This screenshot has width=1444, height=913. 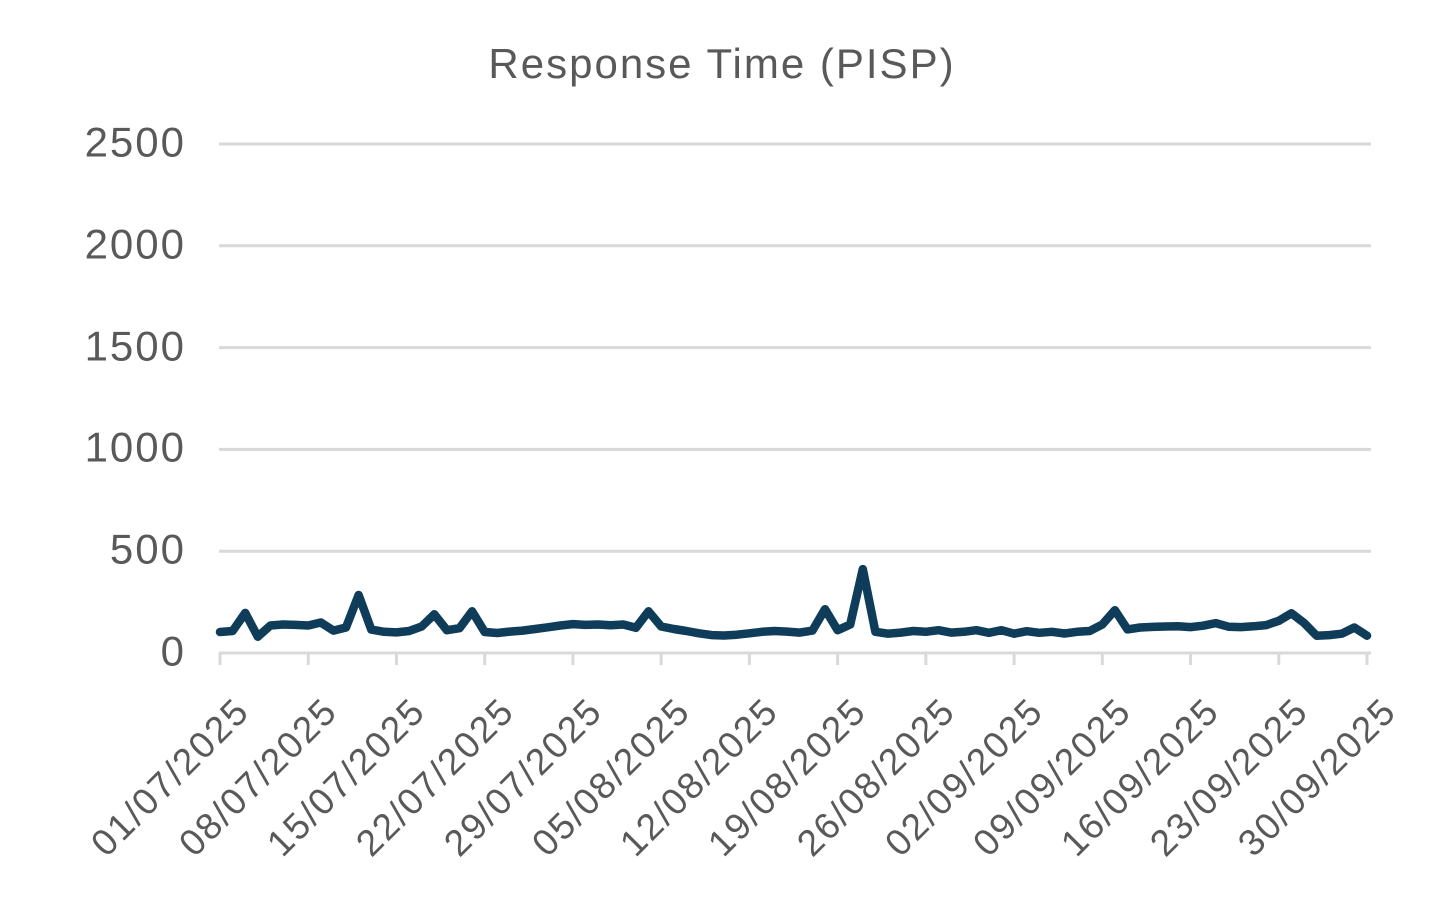 I want to click on chart-title: Response Time (PISP), so click(x=722, y=63).